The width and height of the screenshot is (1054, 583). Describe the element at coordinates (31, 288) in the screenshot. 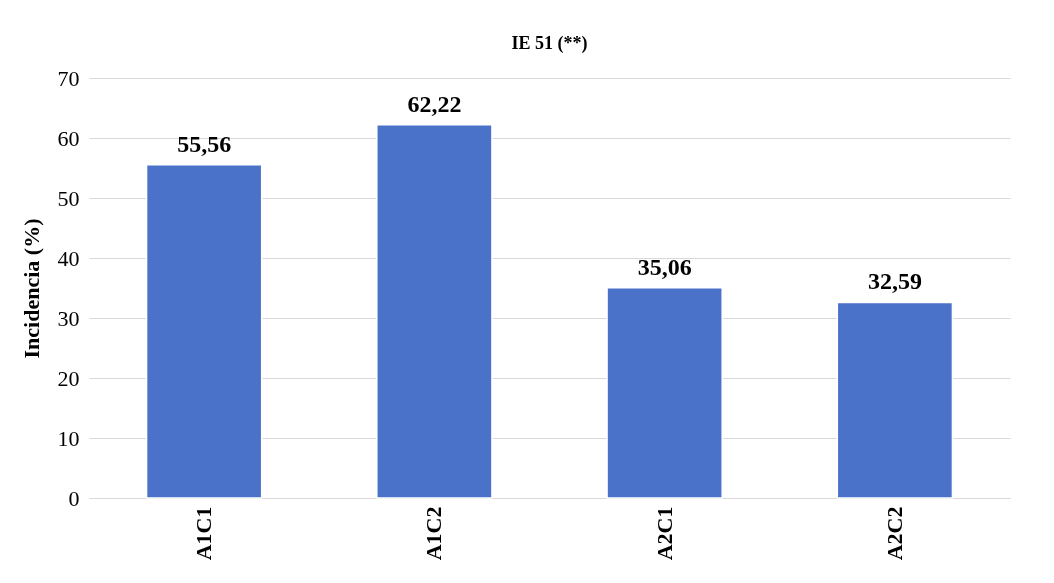

I see `y-axis-title: Incidencia (%)` at that location.